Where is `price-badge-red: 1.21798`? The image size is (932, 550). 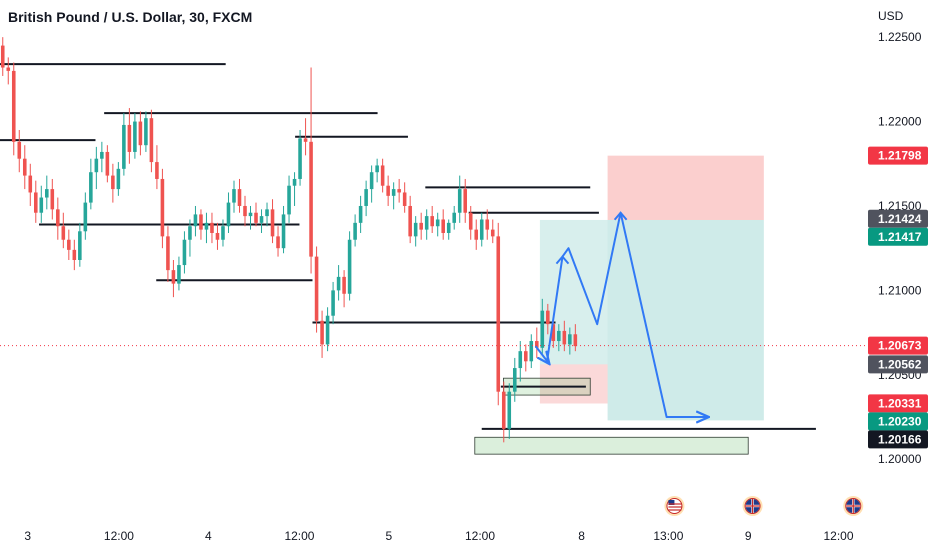
price-badge-red: 1.21798 is located at coordinates (898, 155).